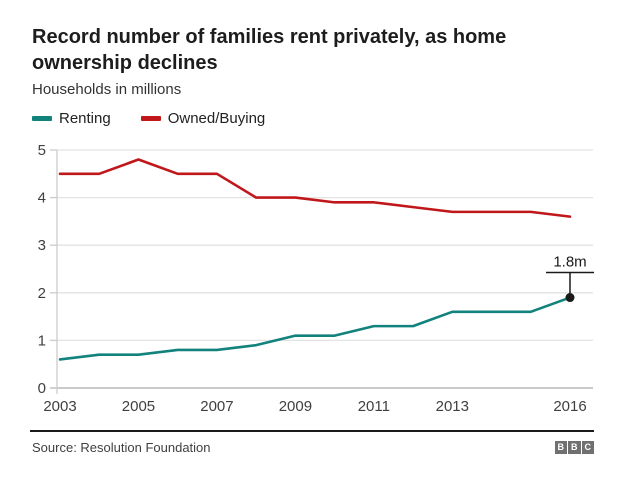 This screenshot has height=481, width=622. What do you see at coordinates (587, 447) in the screenshot?
I see `bbc-logo-letter: C` at bounding box center [587, 447].